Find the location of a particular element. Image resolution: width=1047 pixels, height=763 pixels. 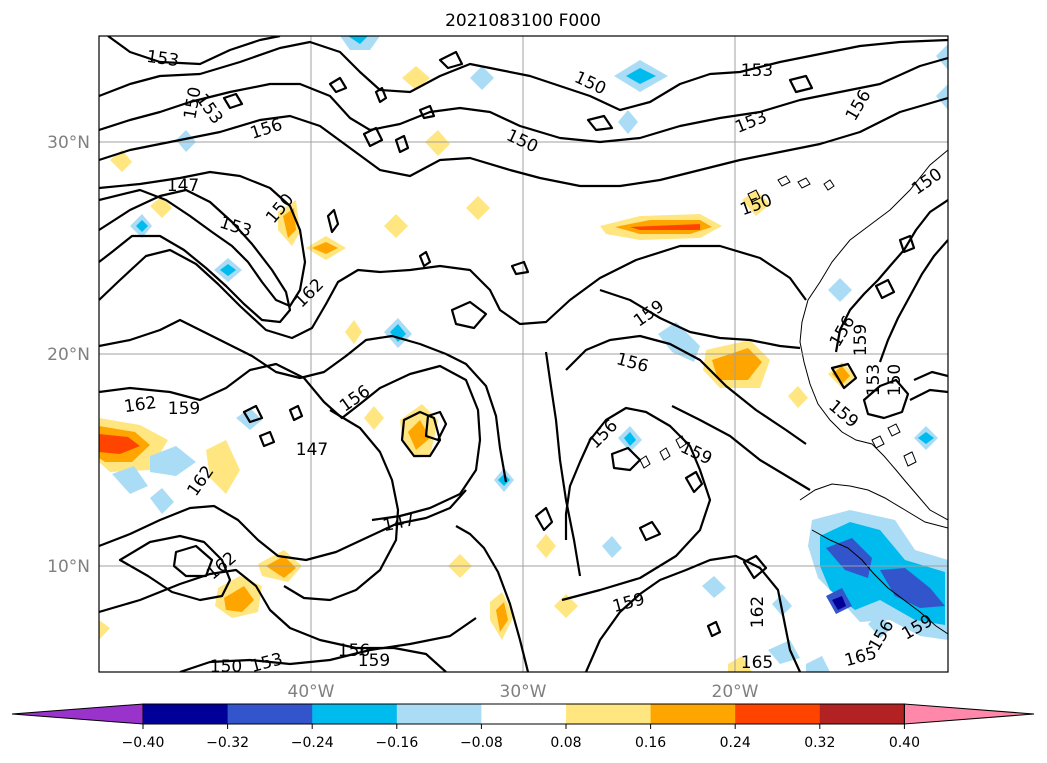

longitude-label: 20°W is located at coordinates (735, 692).